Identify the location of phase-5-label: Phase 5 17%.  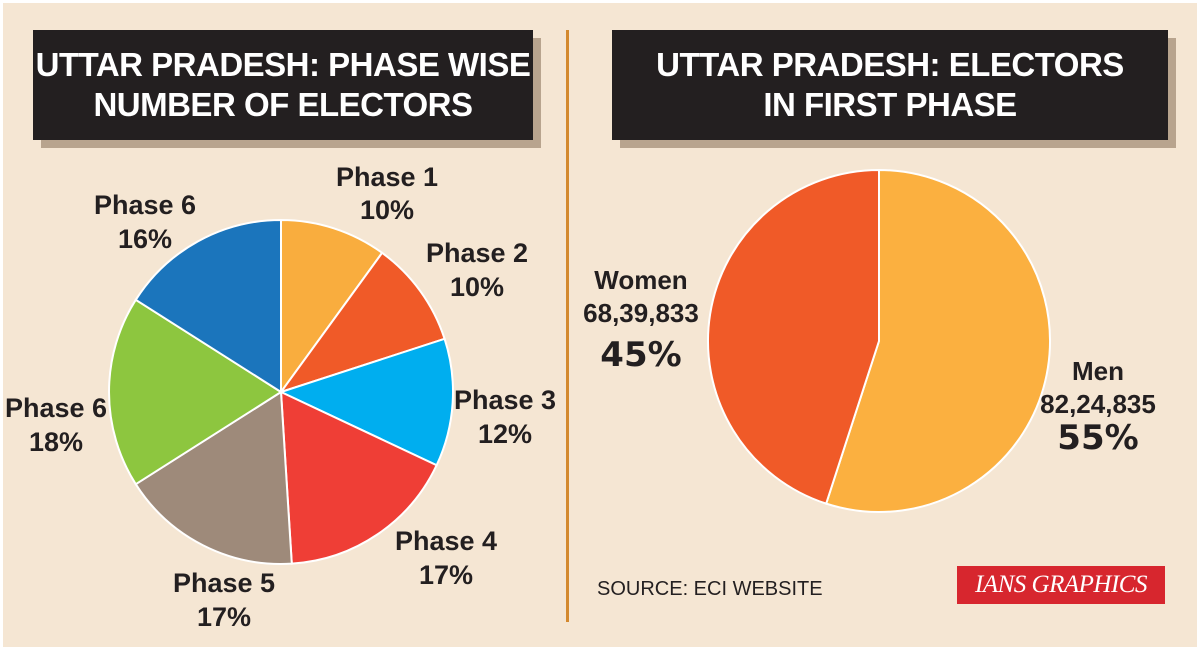
(224, 600).